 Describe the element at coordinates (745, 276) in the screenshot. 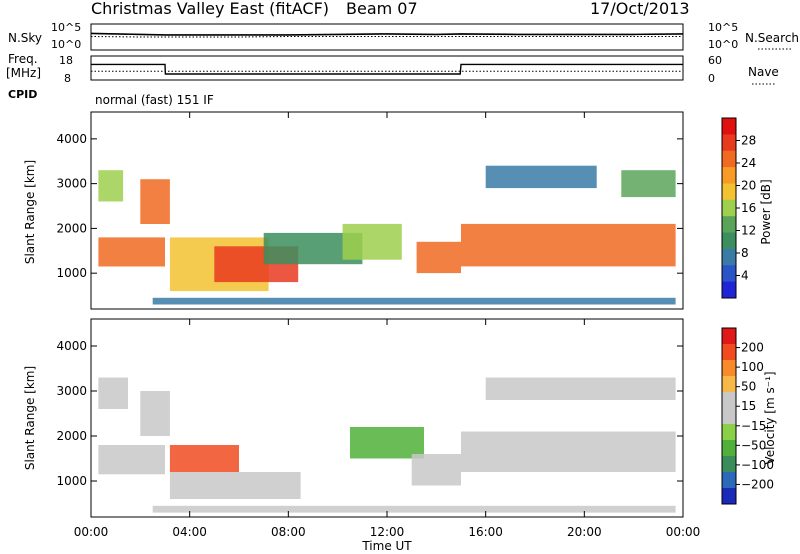

I see `power-cbar-label-0: 4` at that location.